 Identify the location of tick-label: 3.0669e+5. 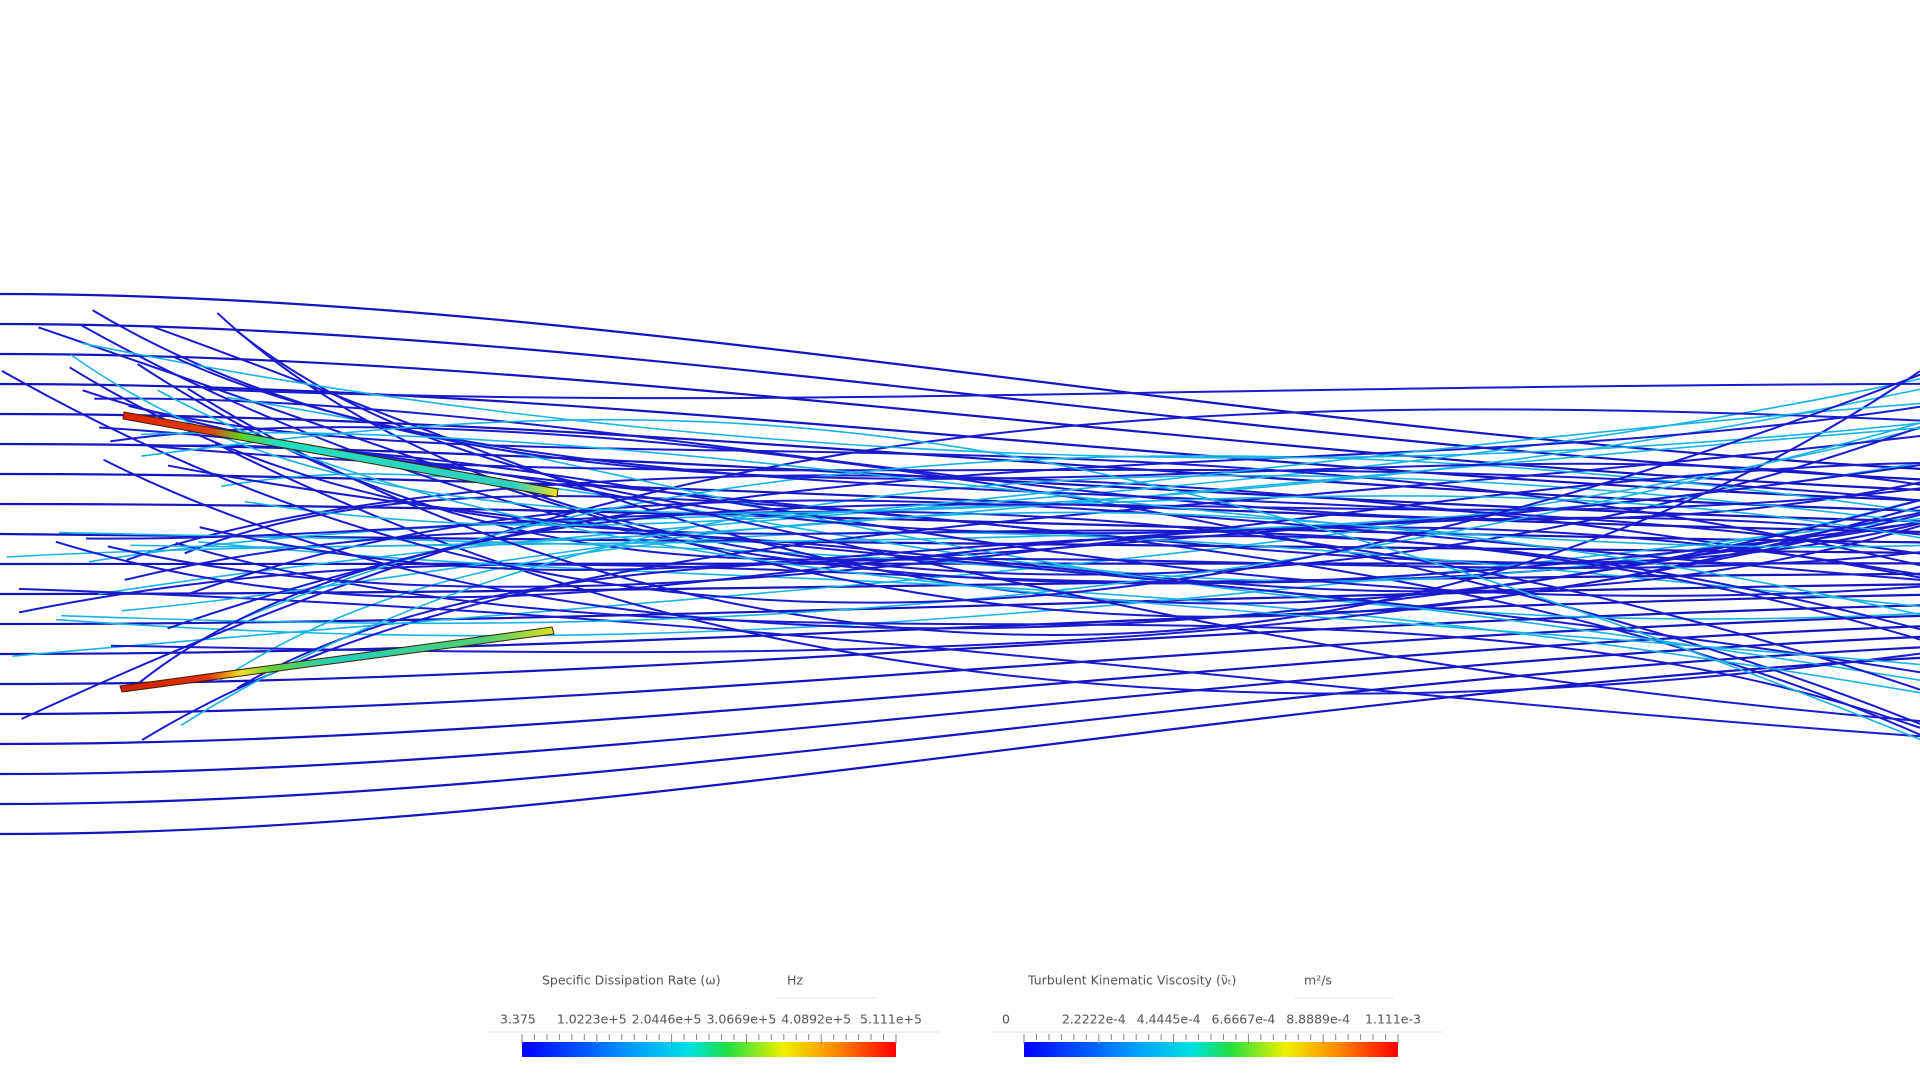
(741, 1019).